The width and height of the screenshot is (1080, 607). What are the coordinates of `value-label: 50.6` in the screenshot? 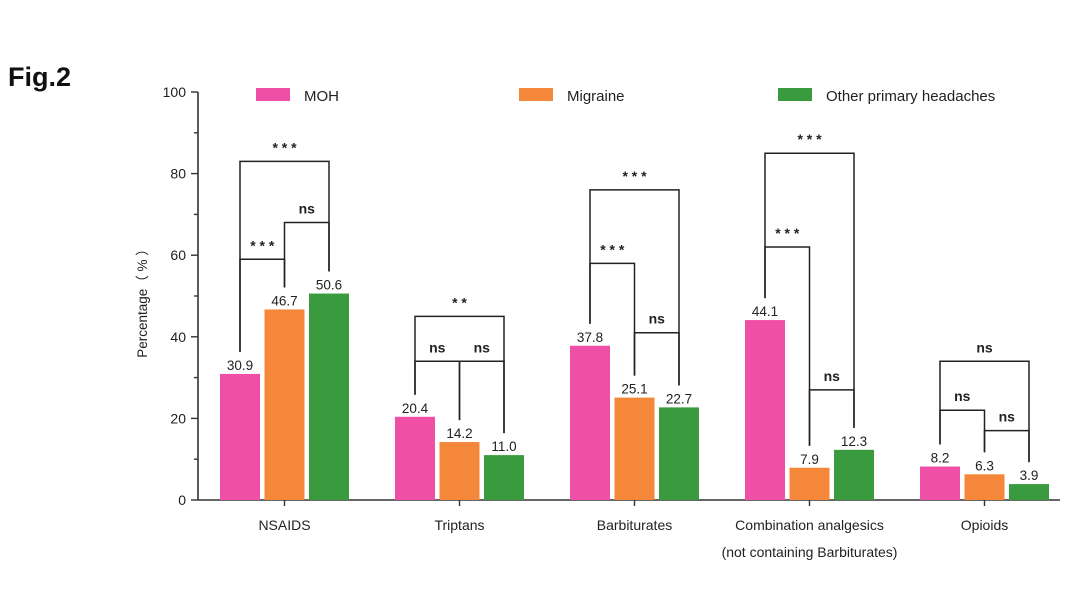 It's located at (329, 285).